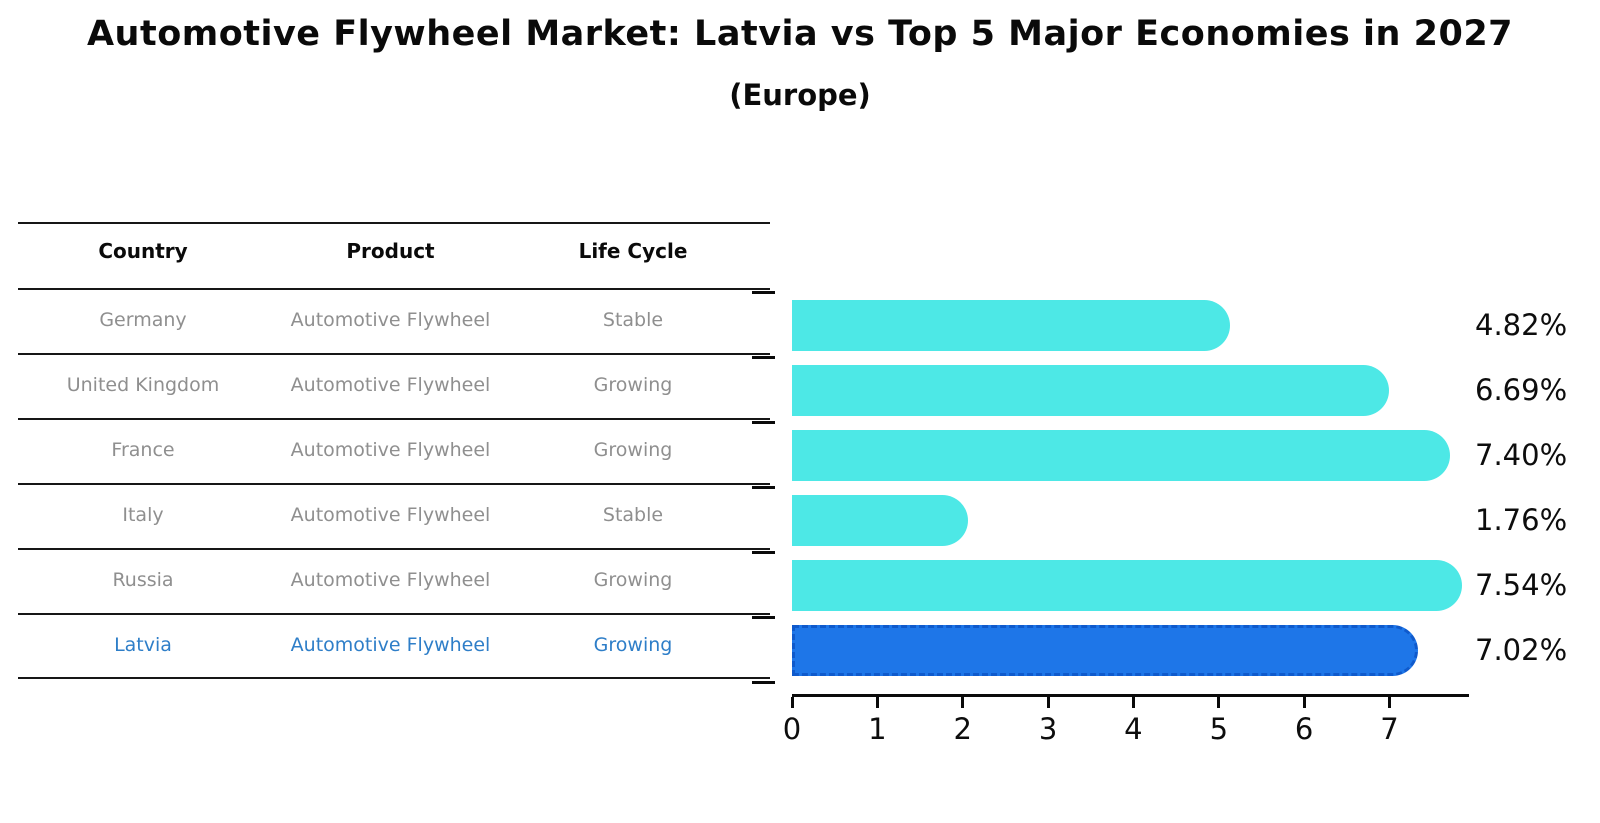  I want to click on value-label: 4.82%, so click(1521, 325).